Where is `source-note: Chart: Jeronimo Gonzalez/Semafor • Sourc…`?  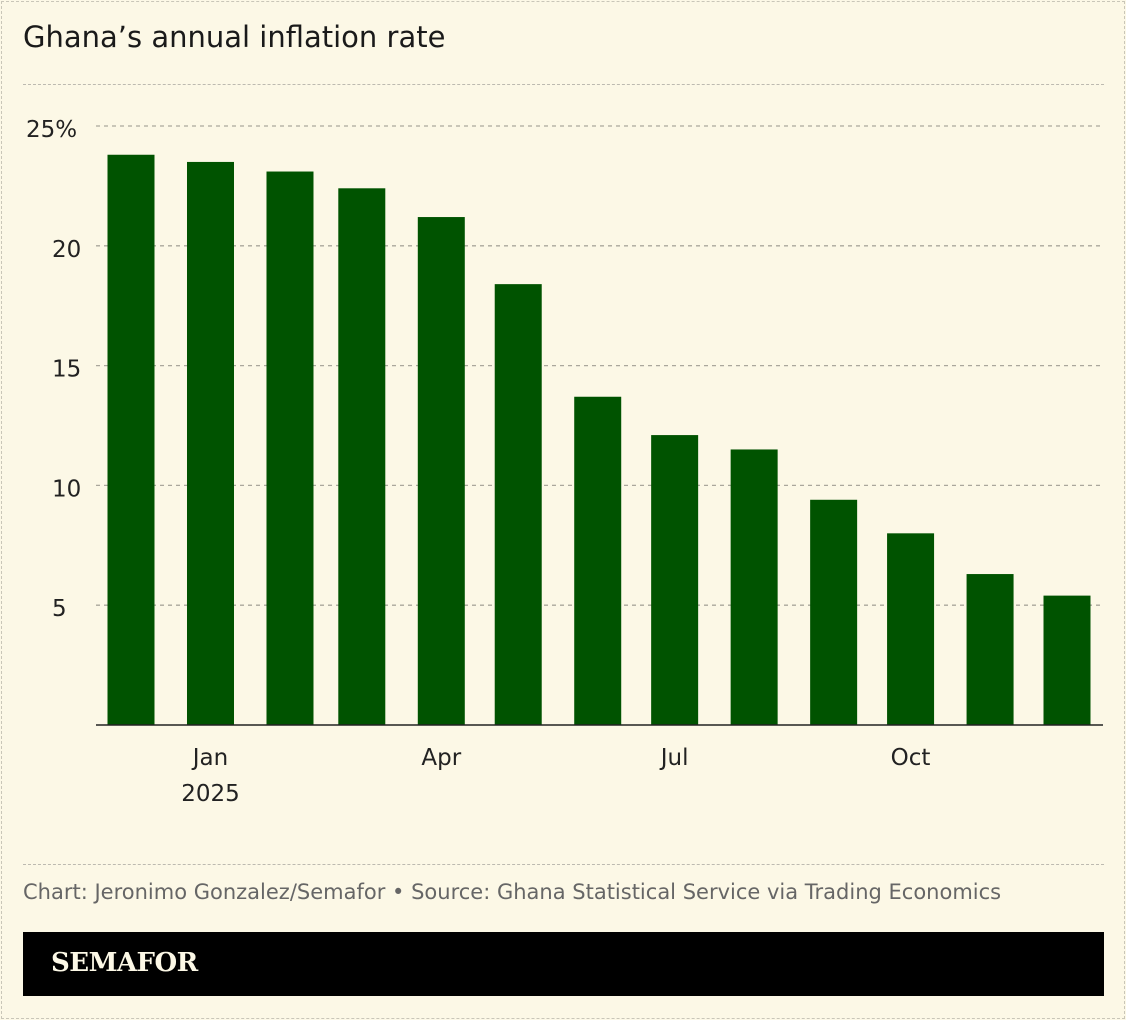 source-note: Chart: Jeronimo Gonzalez/Semafor • Sourc… is located at coordinates (512, 892).